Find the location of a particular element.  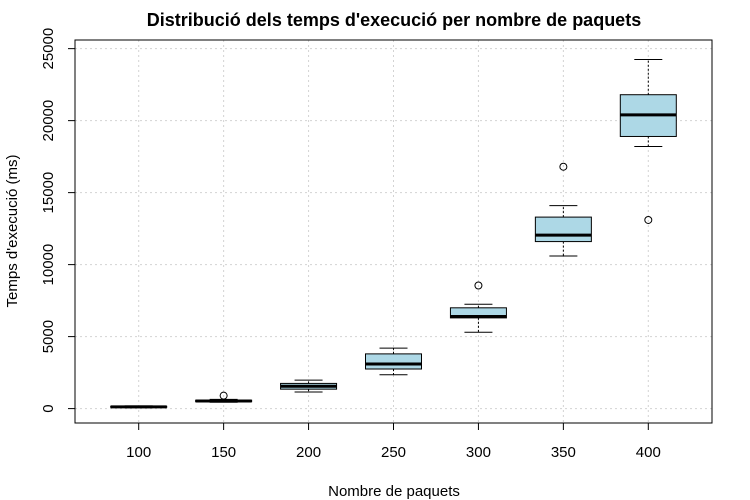

x-axis-label: Nombre de paquets is located at coordinates (394, 491).